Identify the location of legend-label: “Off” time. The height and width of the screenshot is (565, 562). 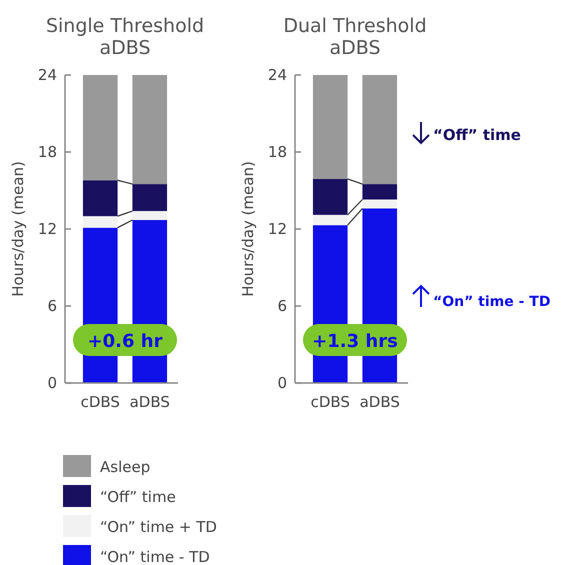
(138, 497).